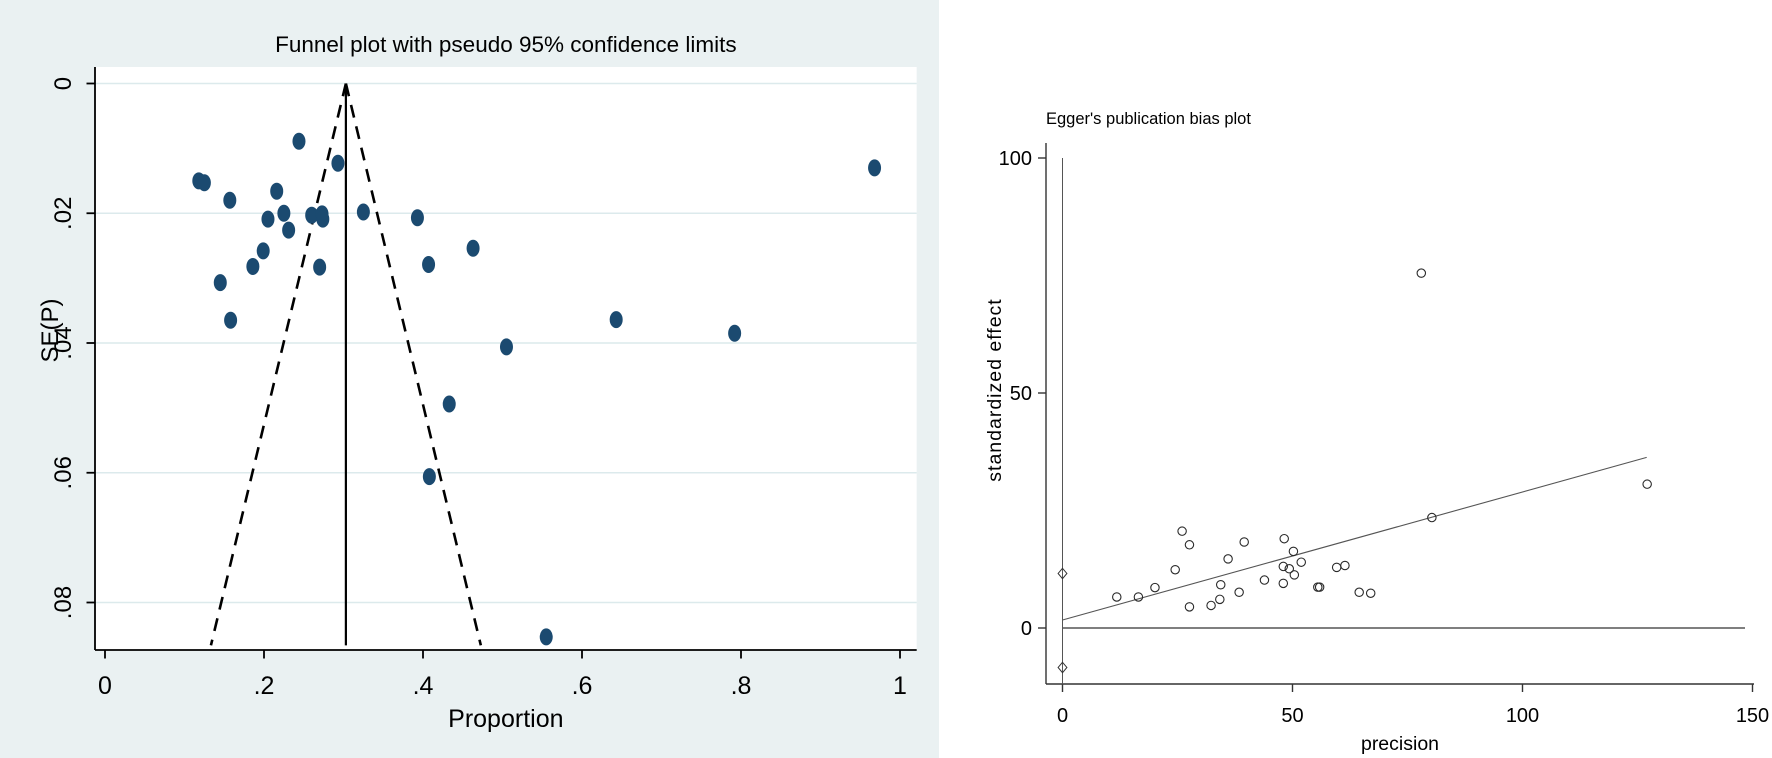 The image size is (1772, 758). I want to click on x-tick-label: .4, so click(423, 686).